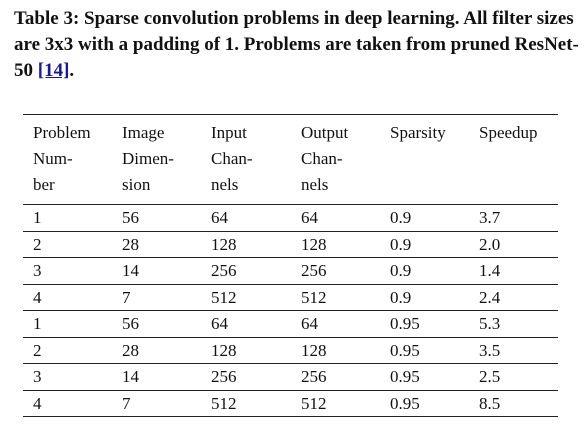 Image resolution: width=587 pixels, height=441 pixels. I want to click on table-row: 4 7 512 512 0.9 2.4, so click(290, 297).